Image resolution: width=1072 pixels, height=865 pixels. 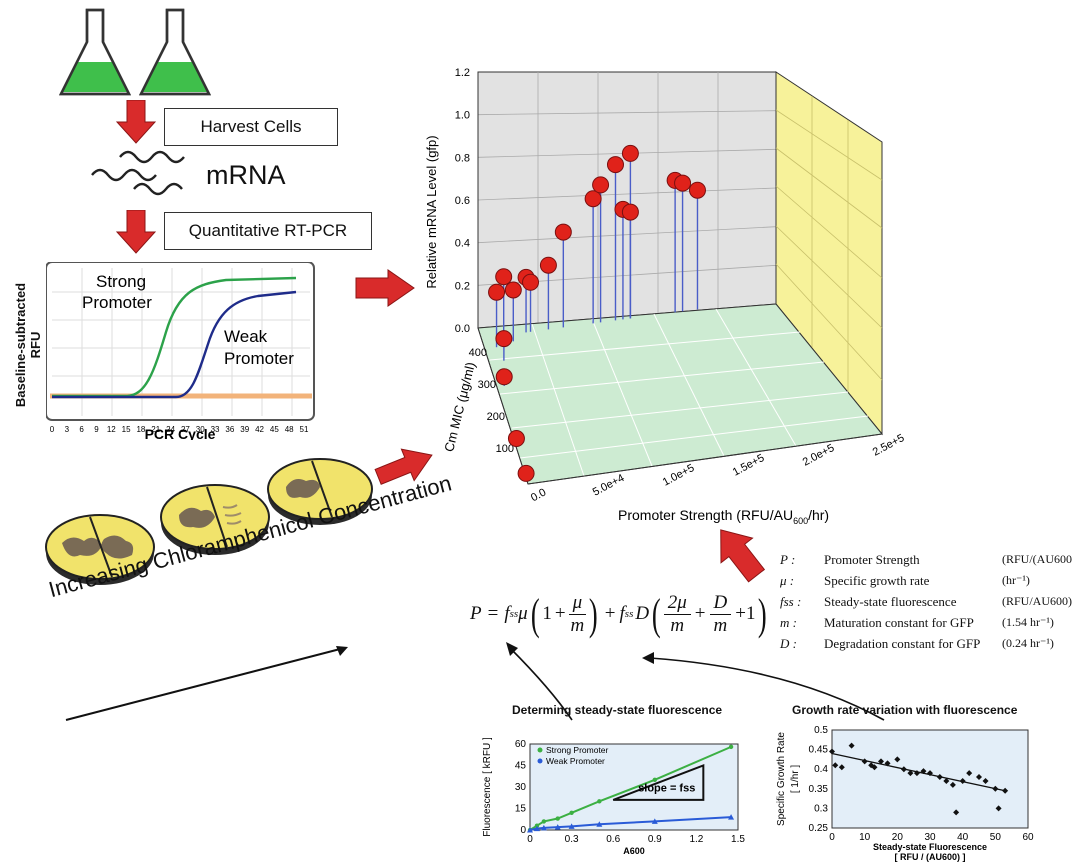 What do you see at coordinates (126, 429) in the screenshot?
I see `pcr-tick-label: 15` at bounding box center [126, 429].